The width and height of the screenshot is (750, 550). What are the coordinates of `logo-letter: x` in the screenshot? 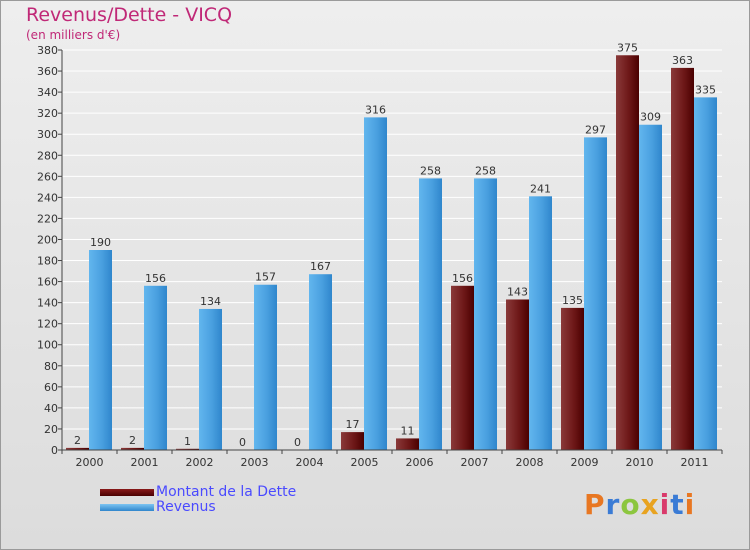 It's located at (650, 504).